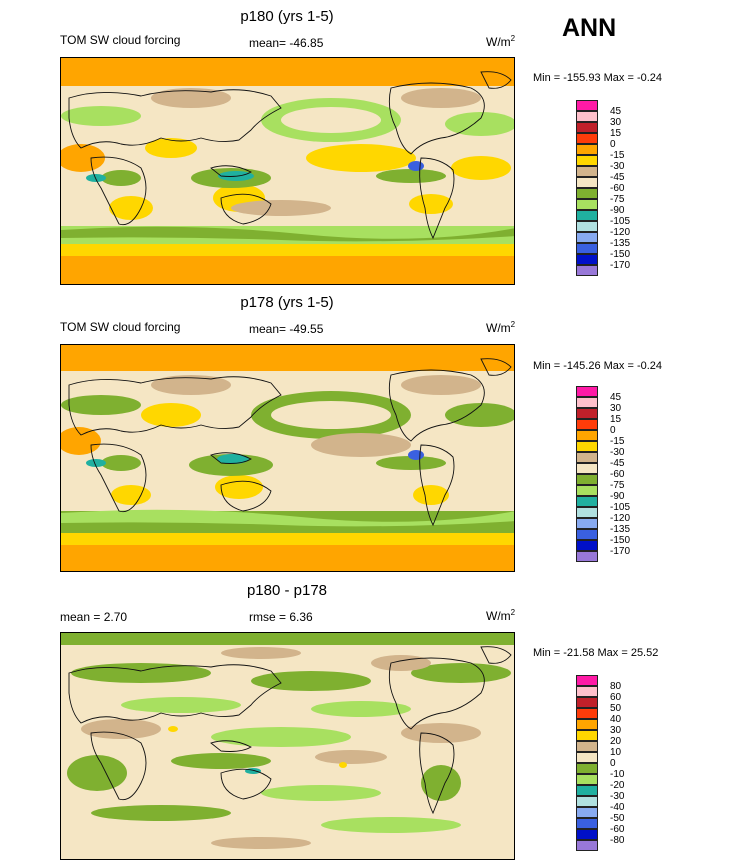 This screenshot has width=732, height=865. What do you see at coordinates (616, 752) in the screenshot?
I see `colorbar-label: 10` at bounding box center [616, 752].